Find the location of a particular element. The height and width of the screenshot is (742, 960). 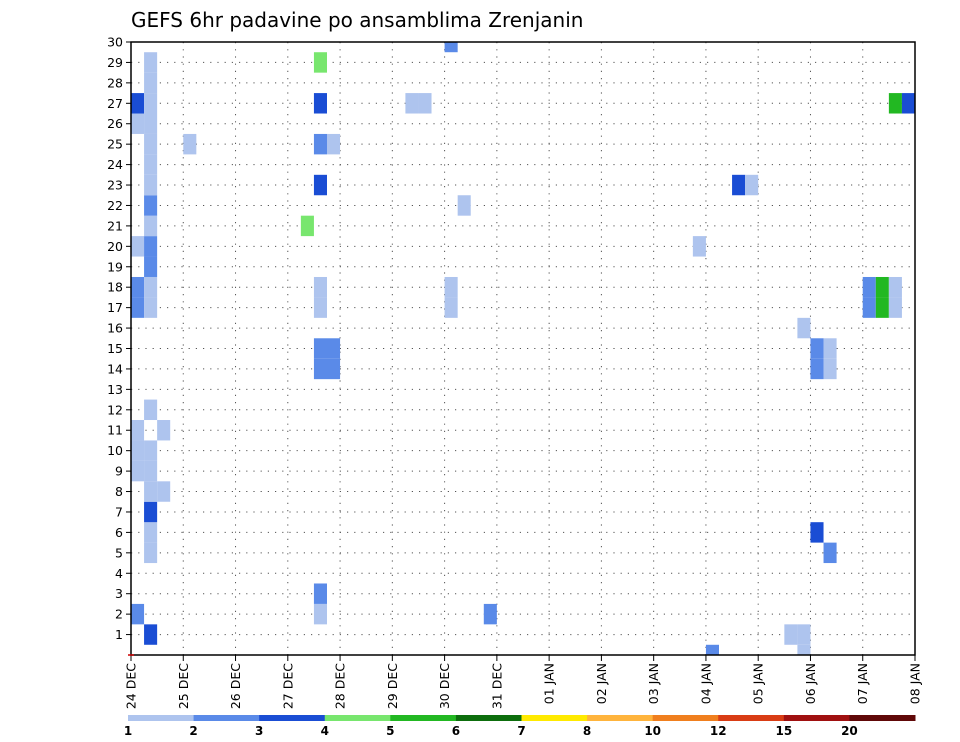

y-tick-label: 29 is located at coordinates (115, 62).